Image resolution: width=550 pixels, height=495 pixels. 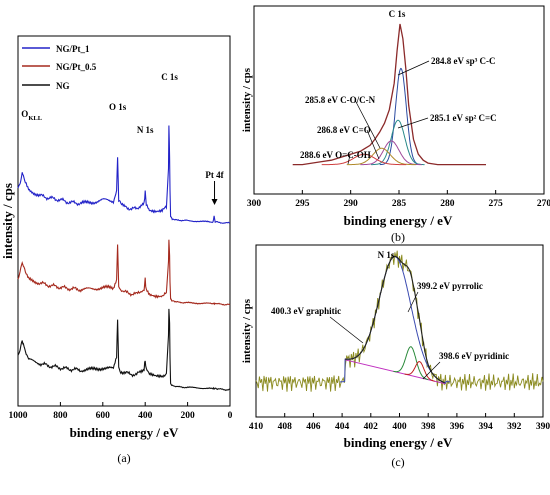 I want to click on component-label: 285.8 eV C-O/C-N, so click(x=340, y=100).